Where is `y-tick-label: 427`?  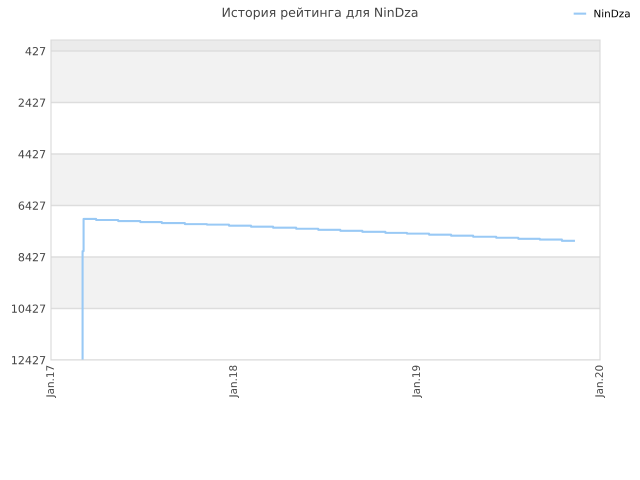 y-tick-label: 427 is located at coordinates (35, 51).